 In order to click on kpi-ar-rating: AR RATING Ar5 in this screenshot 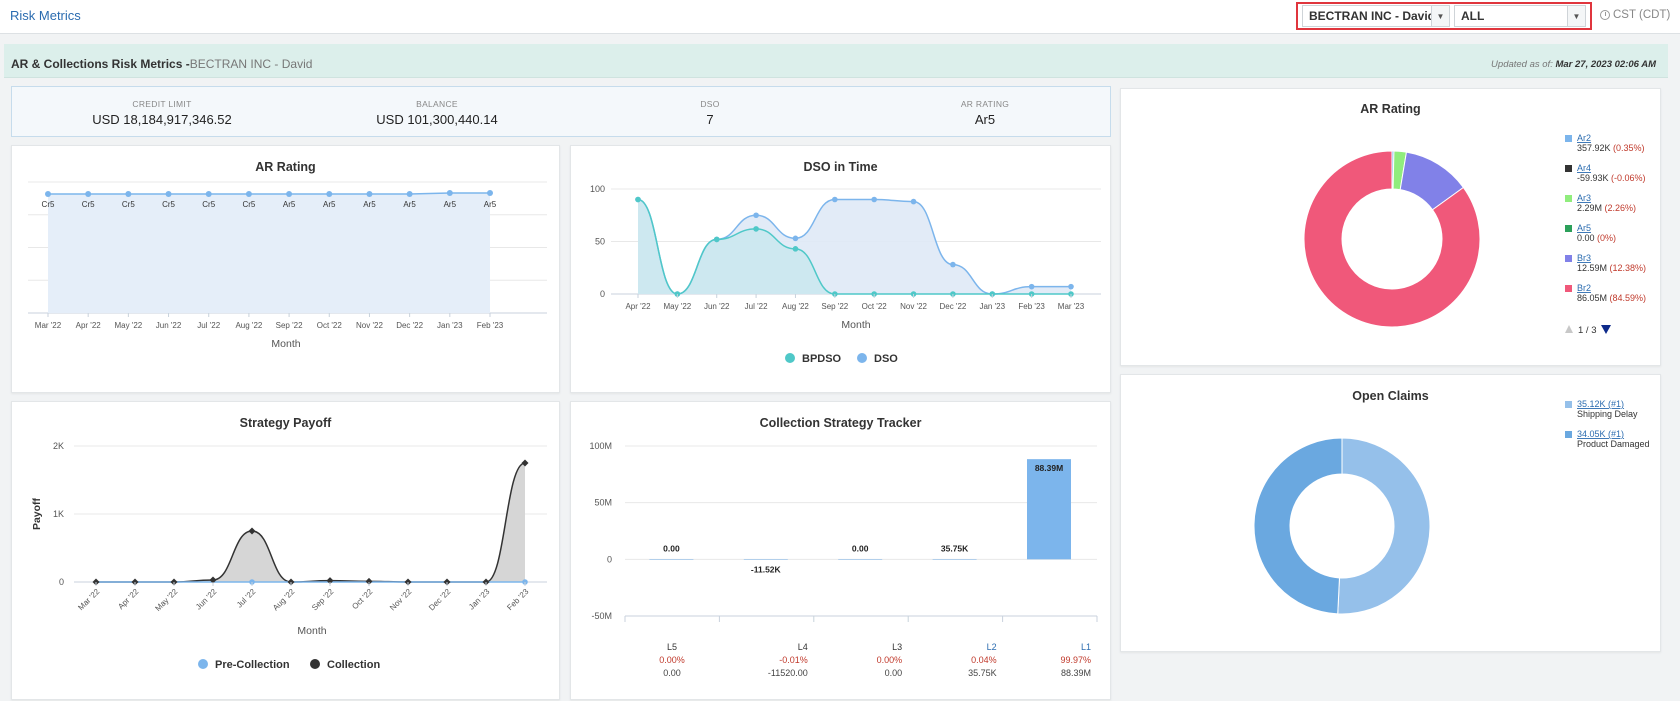, I will do `click(985, 113)`.